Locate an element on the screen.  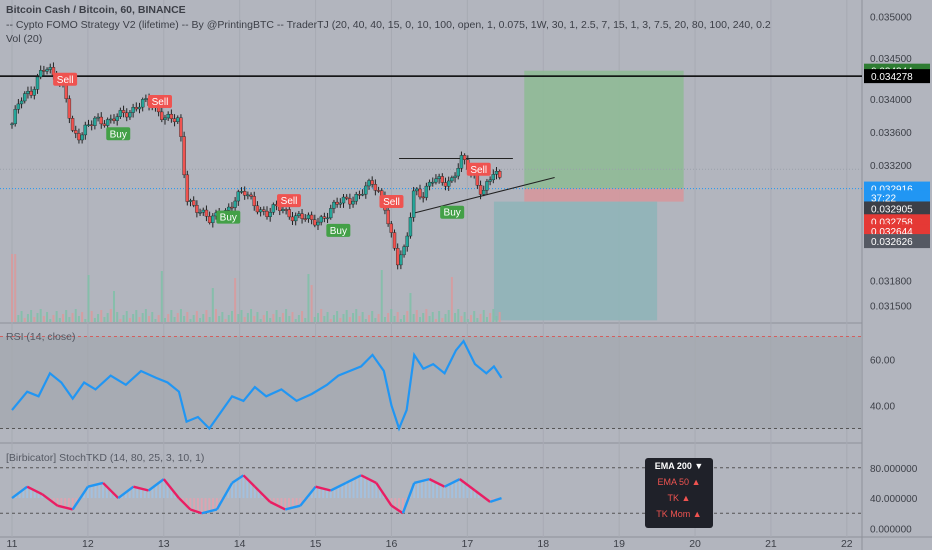
rsi-tick-label: 60.00 is located at coordinates (882, 361).